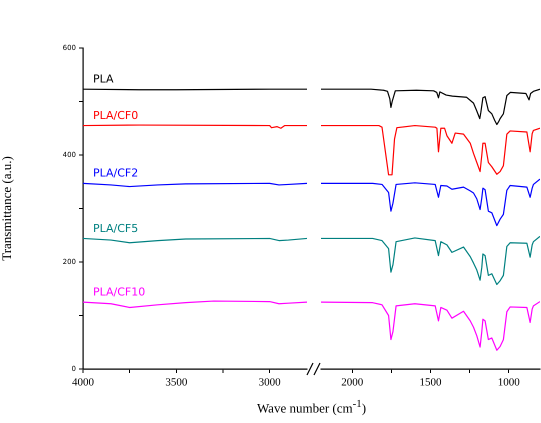 The width and height of the screenshot is (541, 423). I want to click on x-axis-title: Wave number (cm$^{-1}$), so click(312, 407).